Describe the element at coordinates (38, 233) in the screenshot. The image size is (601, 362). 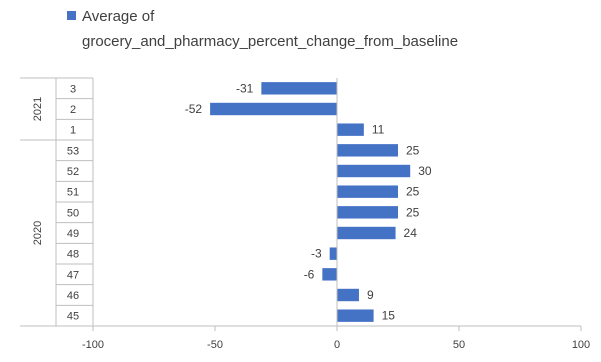
I see `group-label: 2020` at that location.